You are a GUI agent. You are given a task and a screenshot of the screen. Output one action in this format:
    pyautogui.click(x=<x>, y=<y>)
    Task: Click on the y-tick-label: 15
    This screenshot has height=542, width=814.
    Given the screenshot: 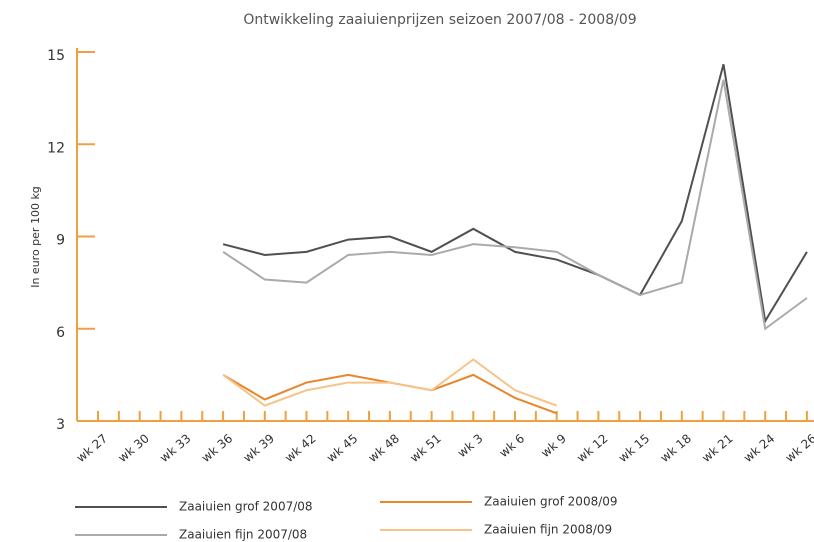 What is the action you would take?
    pyautogui.click(x=56, y=56)
    